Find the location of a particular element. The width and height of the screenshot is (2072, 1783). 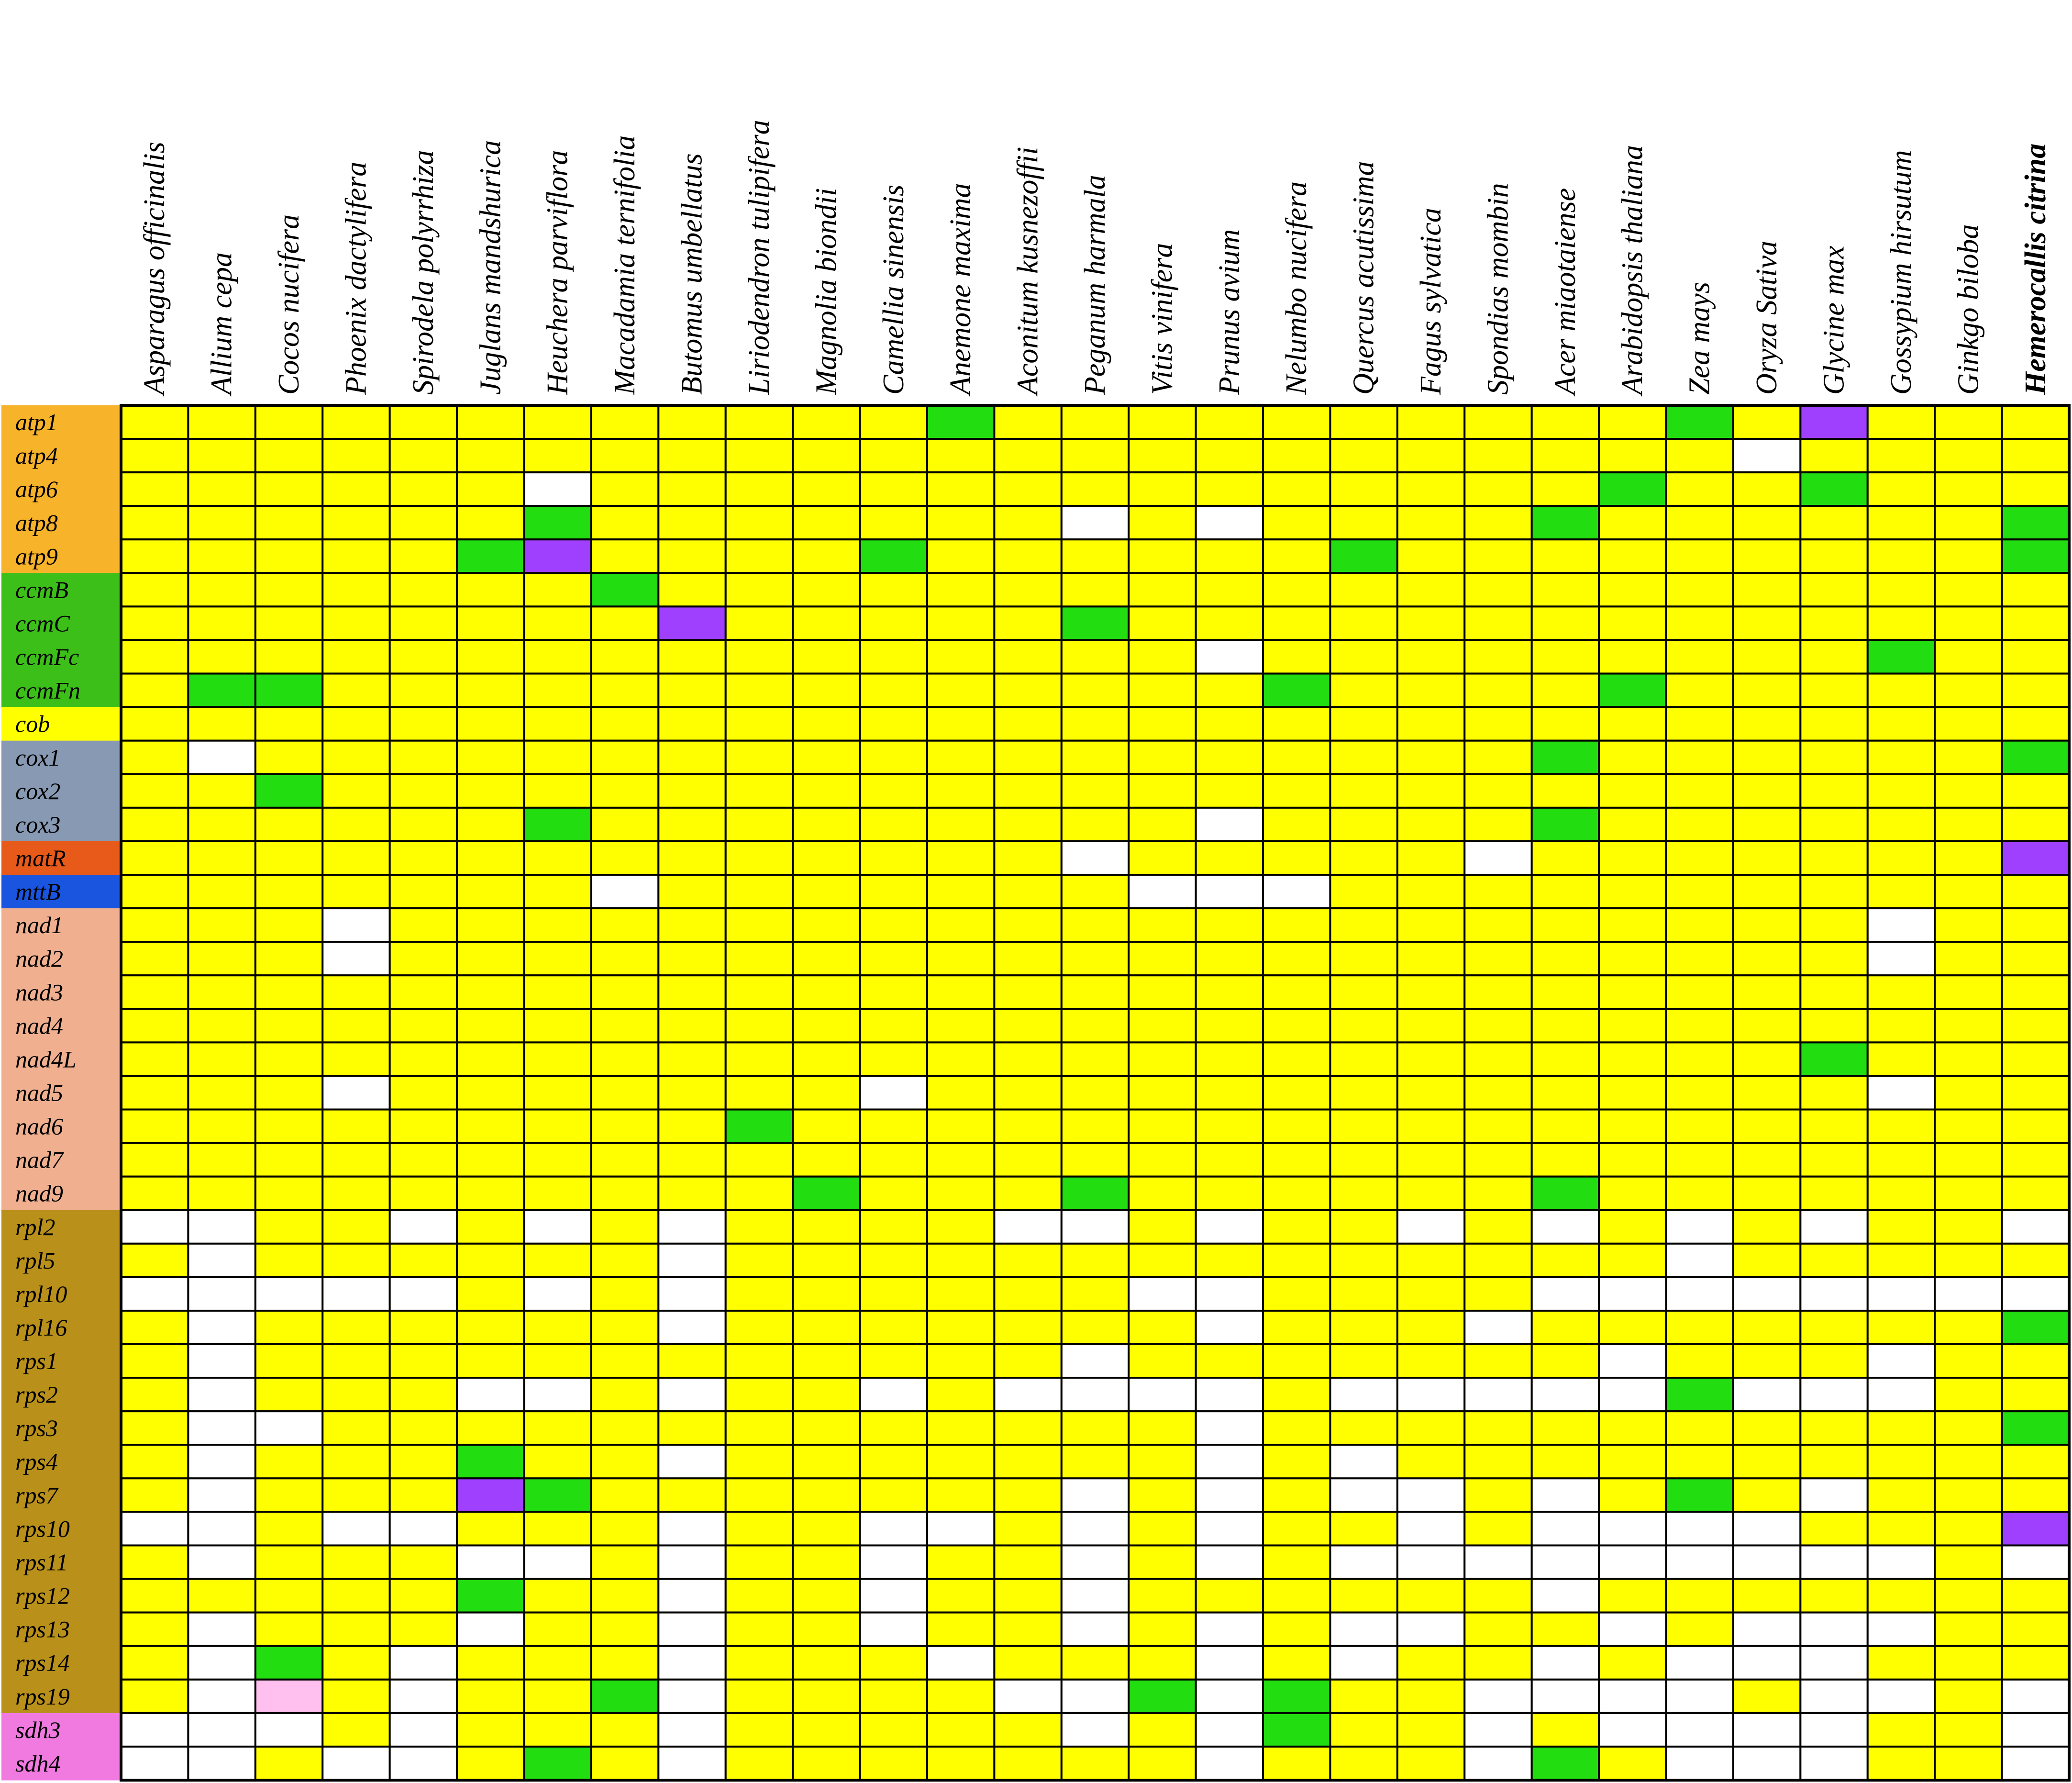

column-label: Ginkgo biloba is located at coordinates (1968, 309).